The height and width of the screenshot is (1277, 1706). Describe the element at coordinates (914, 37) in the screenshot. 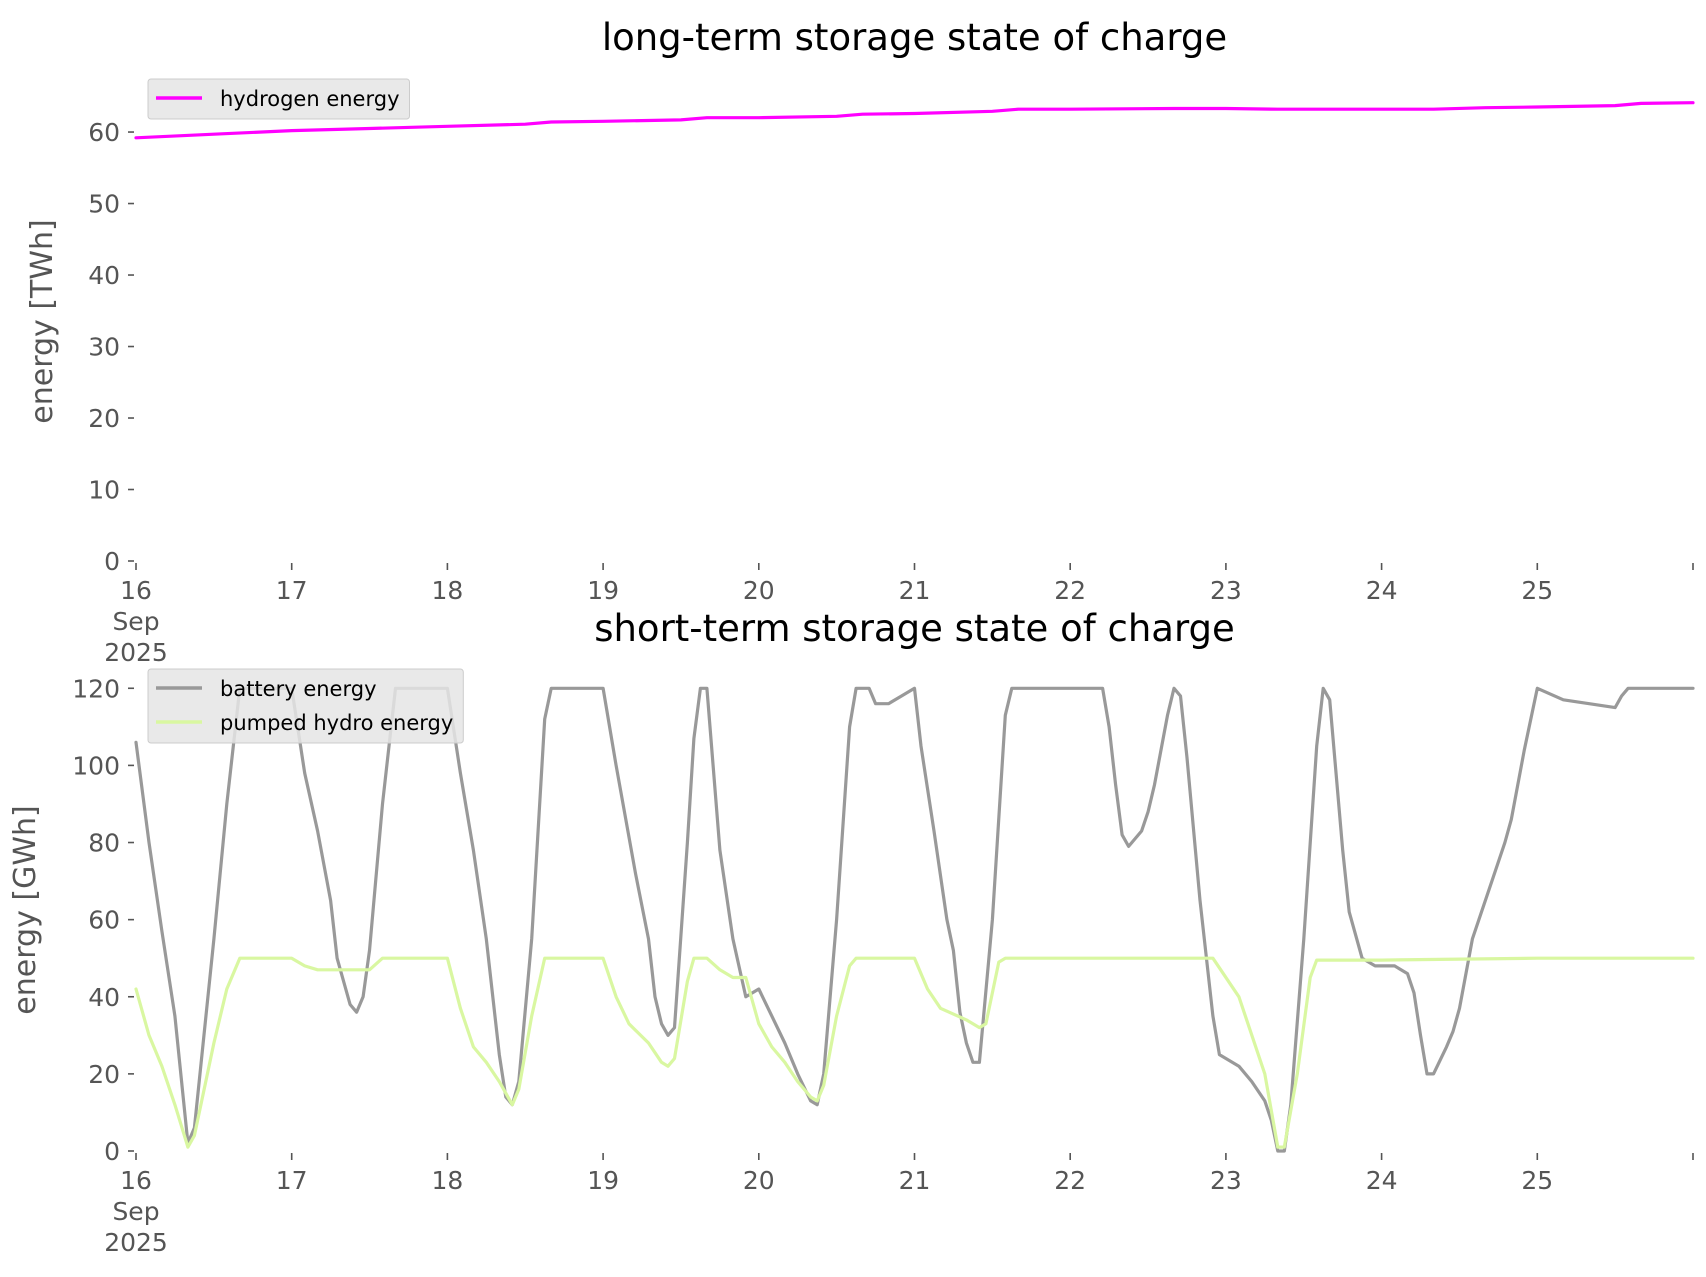

I see `chart-title: long-term storage state of charge` at that location.